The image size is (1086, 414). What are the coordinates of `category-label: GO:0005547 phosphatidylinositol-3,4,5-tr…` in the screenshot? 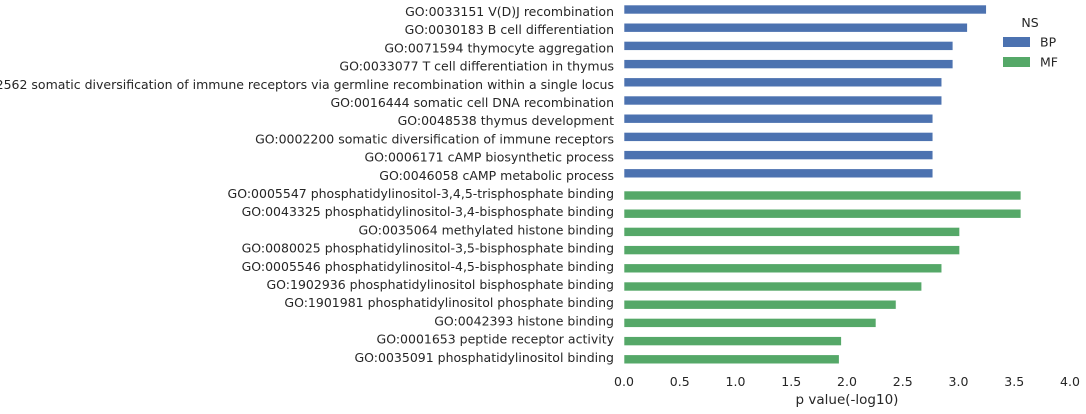 It's located at (421, 193).